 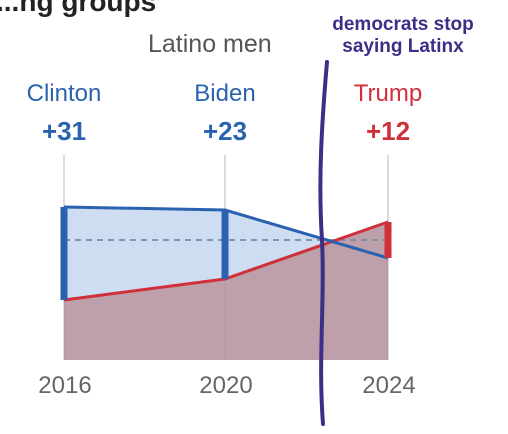 What do you see at coordinates (225, 93) in the screenshot?
I see `candidate-label-biden: Biden` at bounding box center [225, 93].